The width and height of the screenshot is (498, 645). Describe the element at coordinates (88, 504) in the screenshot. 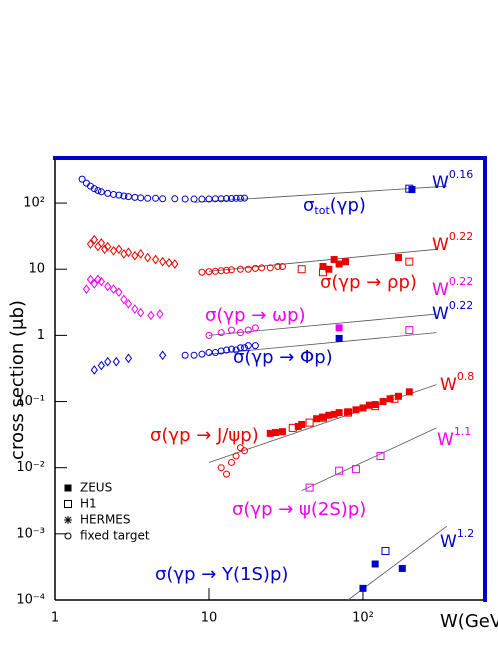

I see `legend-label: H1` at that location.